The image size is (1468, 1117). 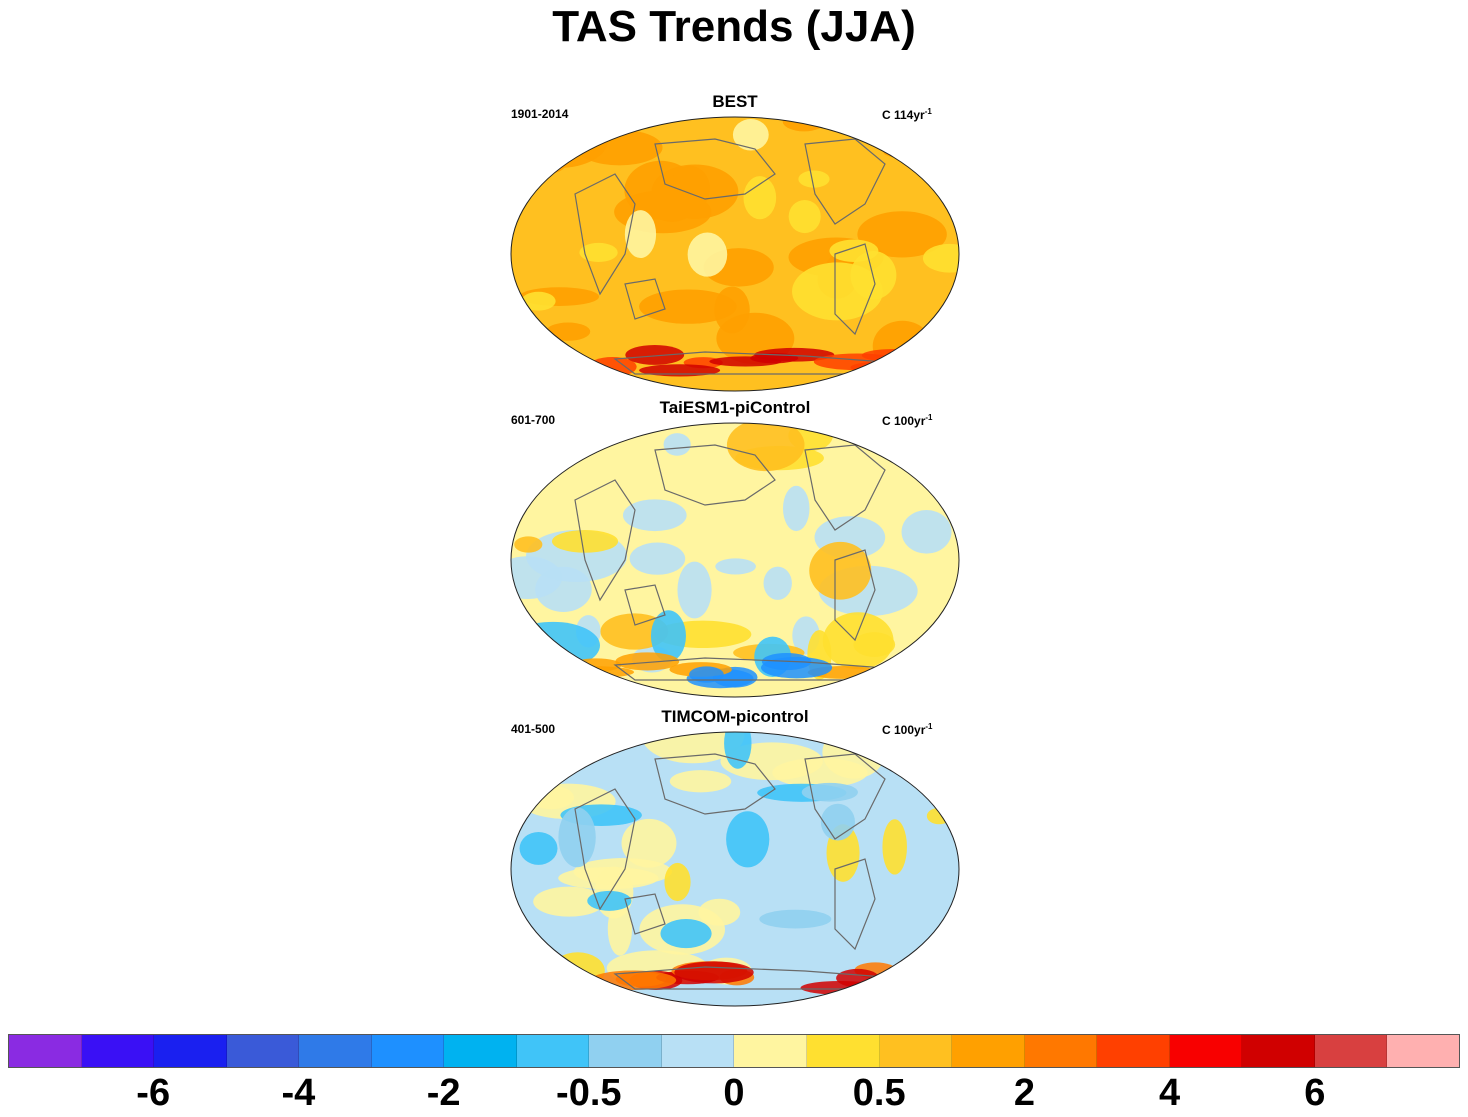 What do you see at coordinates (298, 1093) in the screenshot?
I see `colorbar-tick-label: -4` at bounding box center [298, 1093].